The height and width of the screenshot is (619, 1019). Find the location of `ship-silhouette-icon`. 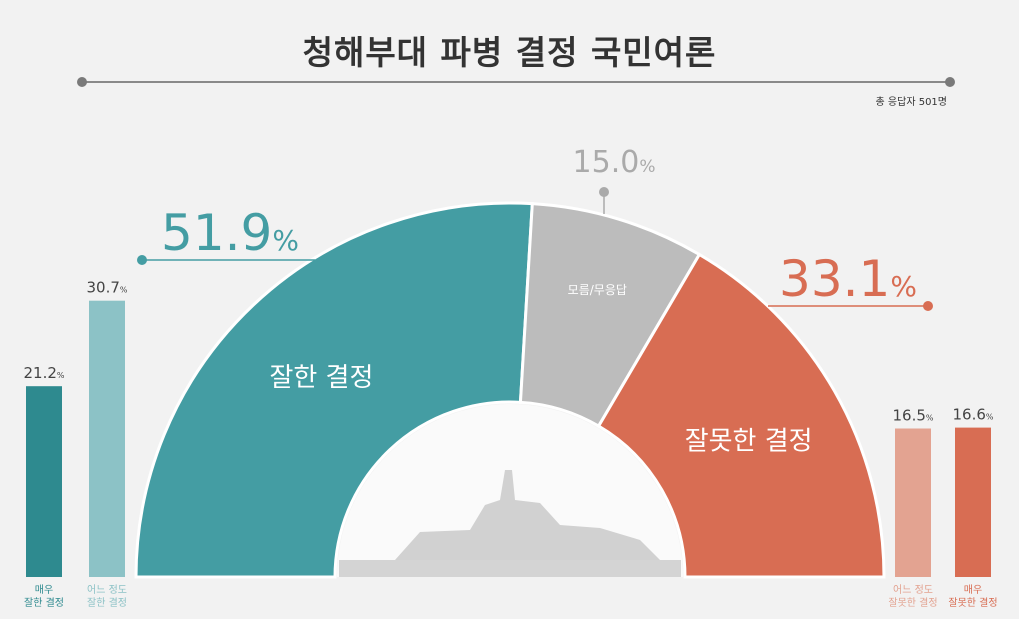

ship-silhouette-icon is located at coordinates (527, 515).